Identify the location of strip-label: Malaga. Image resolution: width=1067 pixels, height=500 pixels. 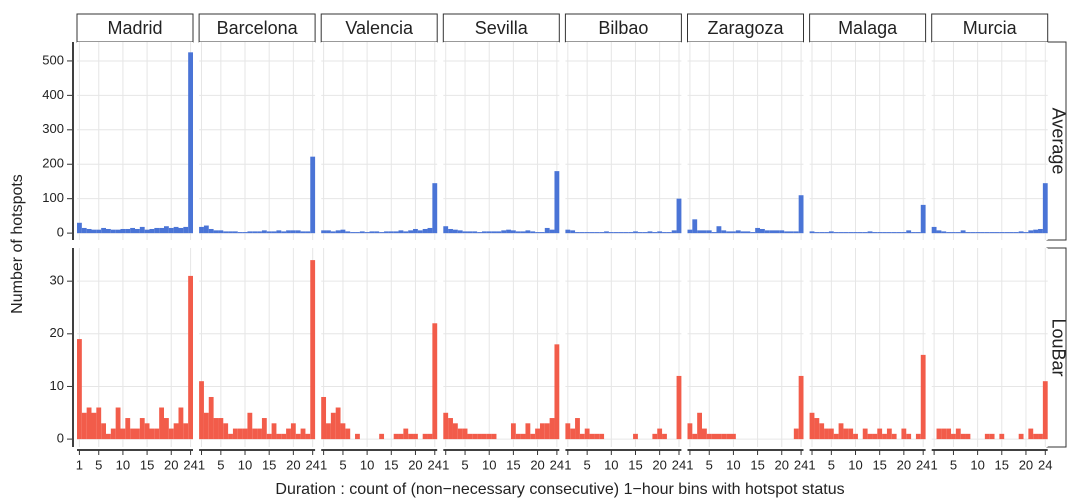
(868, 28).